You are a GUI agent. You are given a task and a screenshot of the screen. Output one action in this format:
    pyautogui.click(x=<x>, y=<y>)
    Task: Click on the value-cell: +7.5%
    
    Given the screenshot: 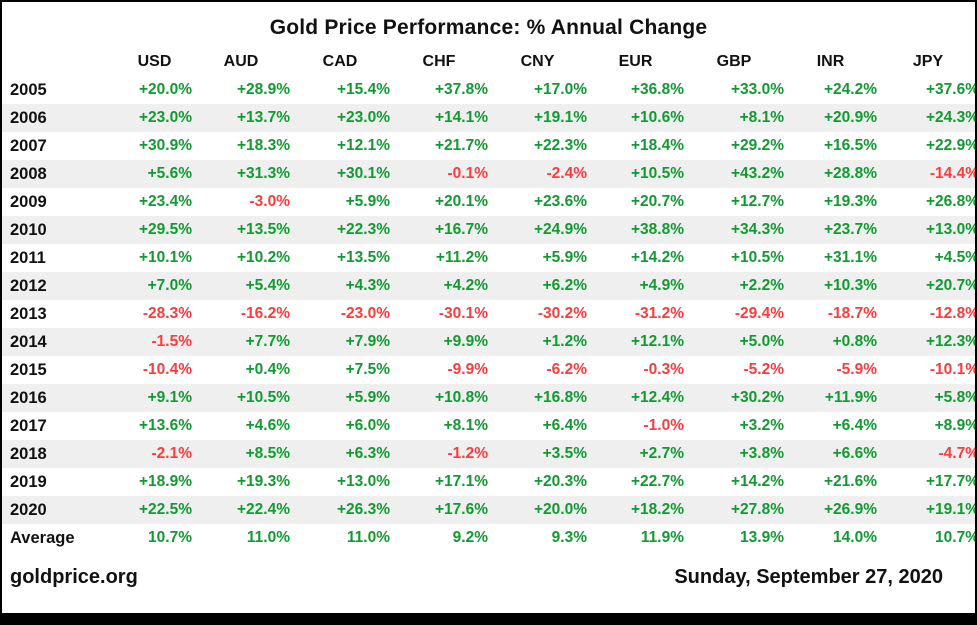 What is the action you would take?
    pyautogui.click(x=367, y=369)
    